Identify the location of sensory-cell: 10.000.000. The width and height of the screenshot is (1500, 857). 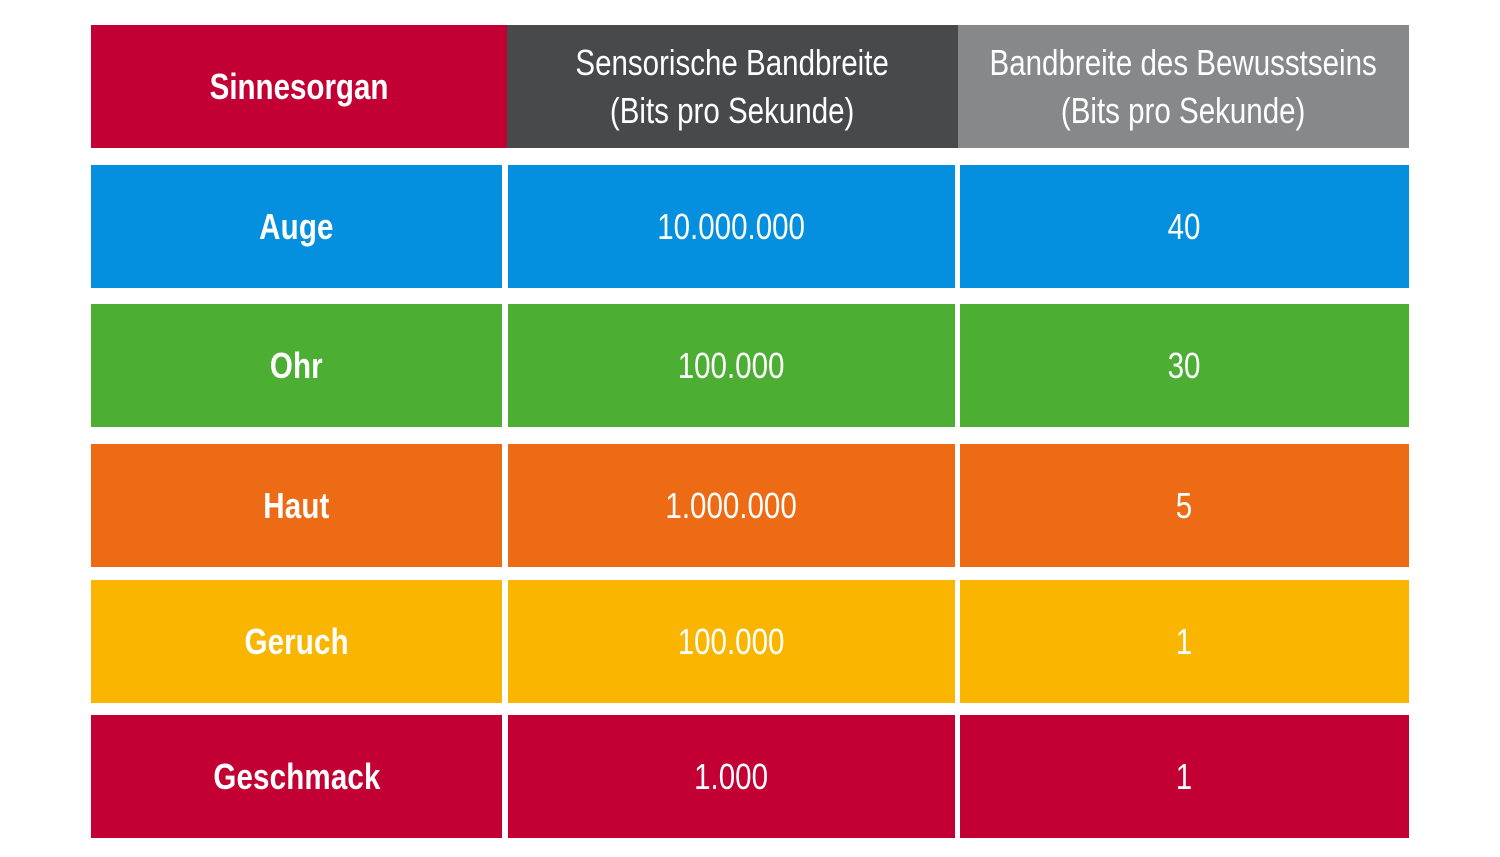
(731, 226).